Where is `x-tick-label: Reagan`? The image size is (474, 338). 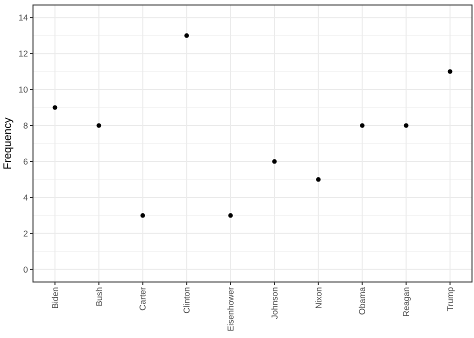 x-tick-label: Reagan is located at coordinates (406, 301).